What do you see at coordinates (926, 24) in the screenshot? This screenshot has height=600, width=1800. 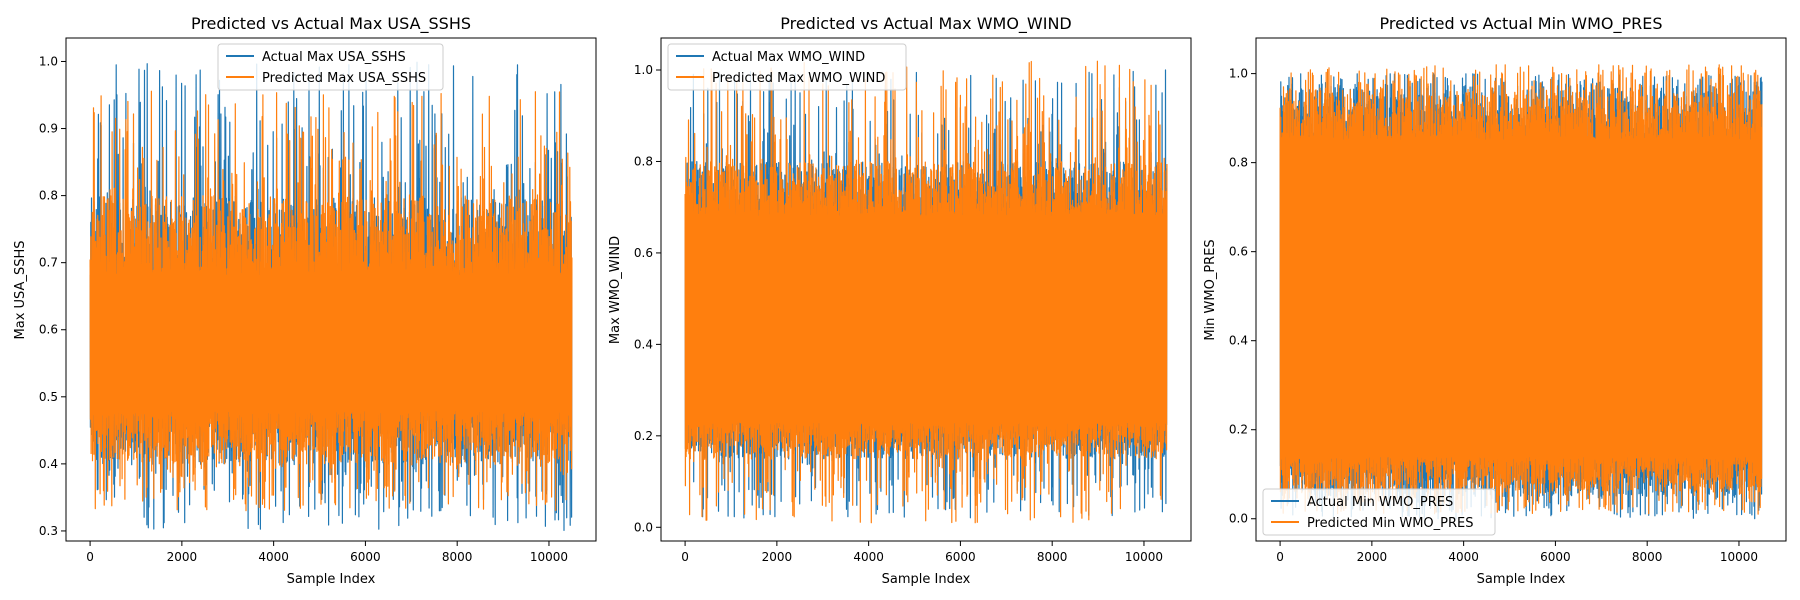 I see `chart-title: Predicted vs Actual Max WMO_WIND` at bounding box center [926, 24].